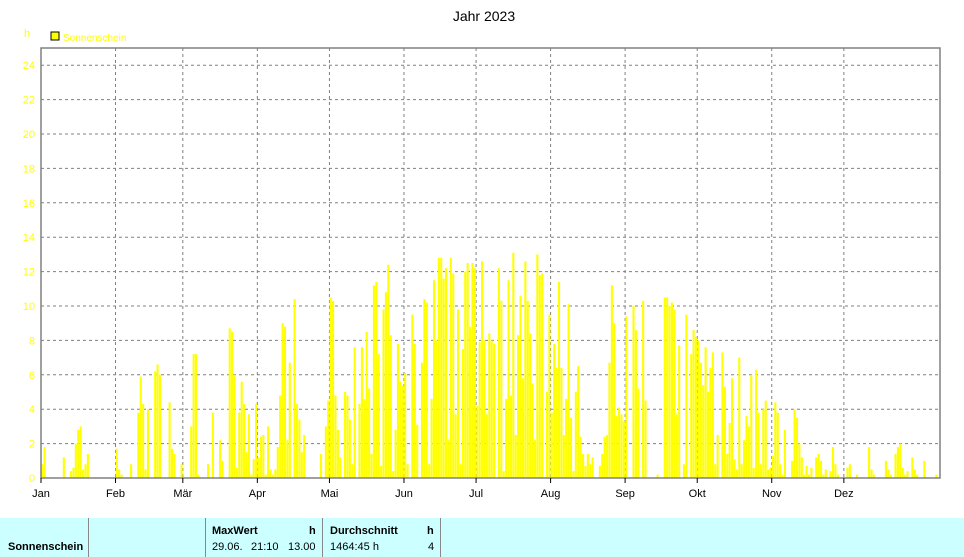 This screenshot has height=557, width=964. Describe the element at coordinates (382, 537) in the screenshot. I see `info-avg-cell: Durchschnitt h 1464:45 h 4` at that location.